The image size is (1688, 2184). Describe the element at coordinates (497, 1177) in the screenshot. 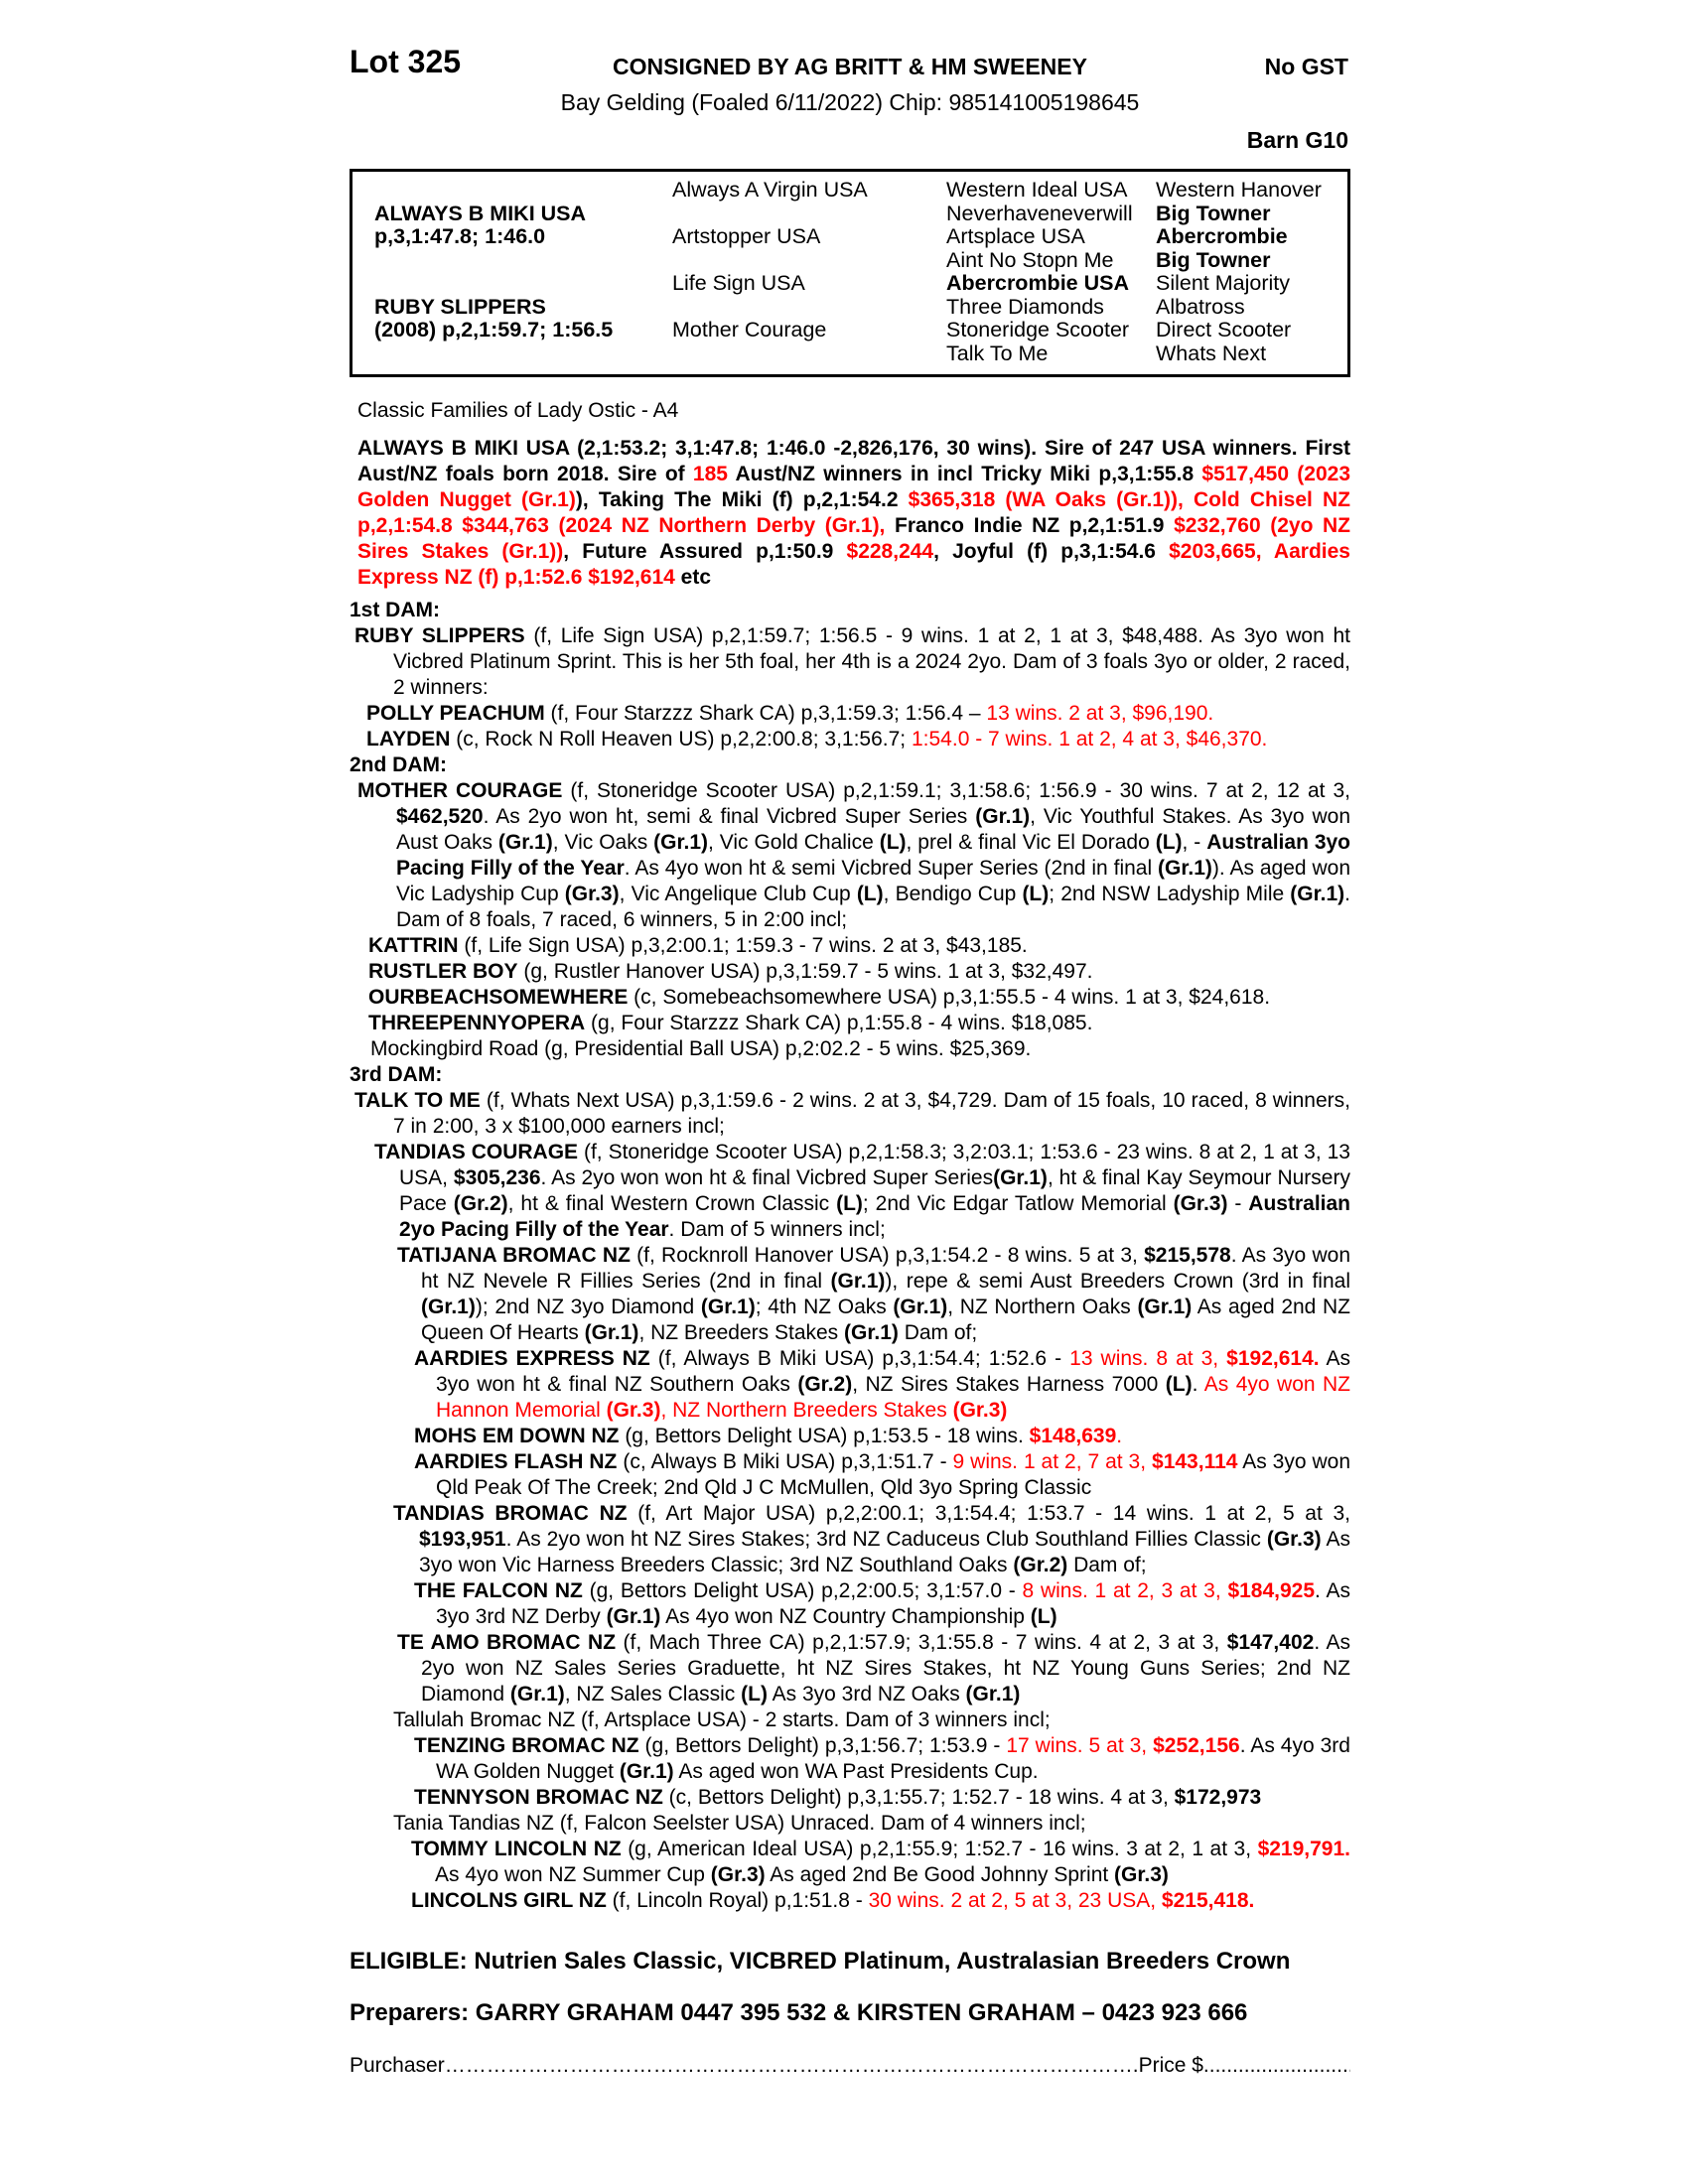

I see `text-segment: $305,236` at that location.